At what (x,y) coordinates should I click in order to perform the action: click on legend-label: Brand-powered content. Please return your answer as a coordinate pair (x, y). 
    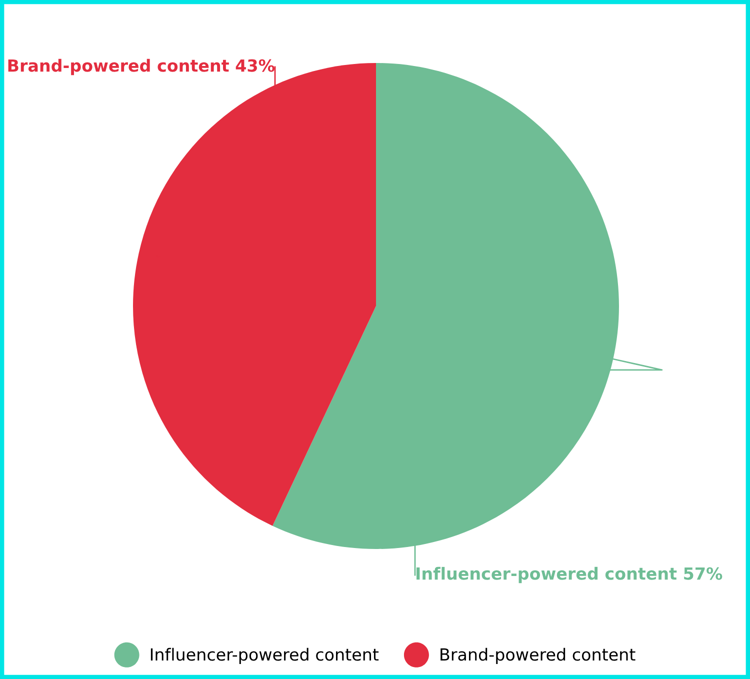
    Looking at the image, I should click on (538, 656).